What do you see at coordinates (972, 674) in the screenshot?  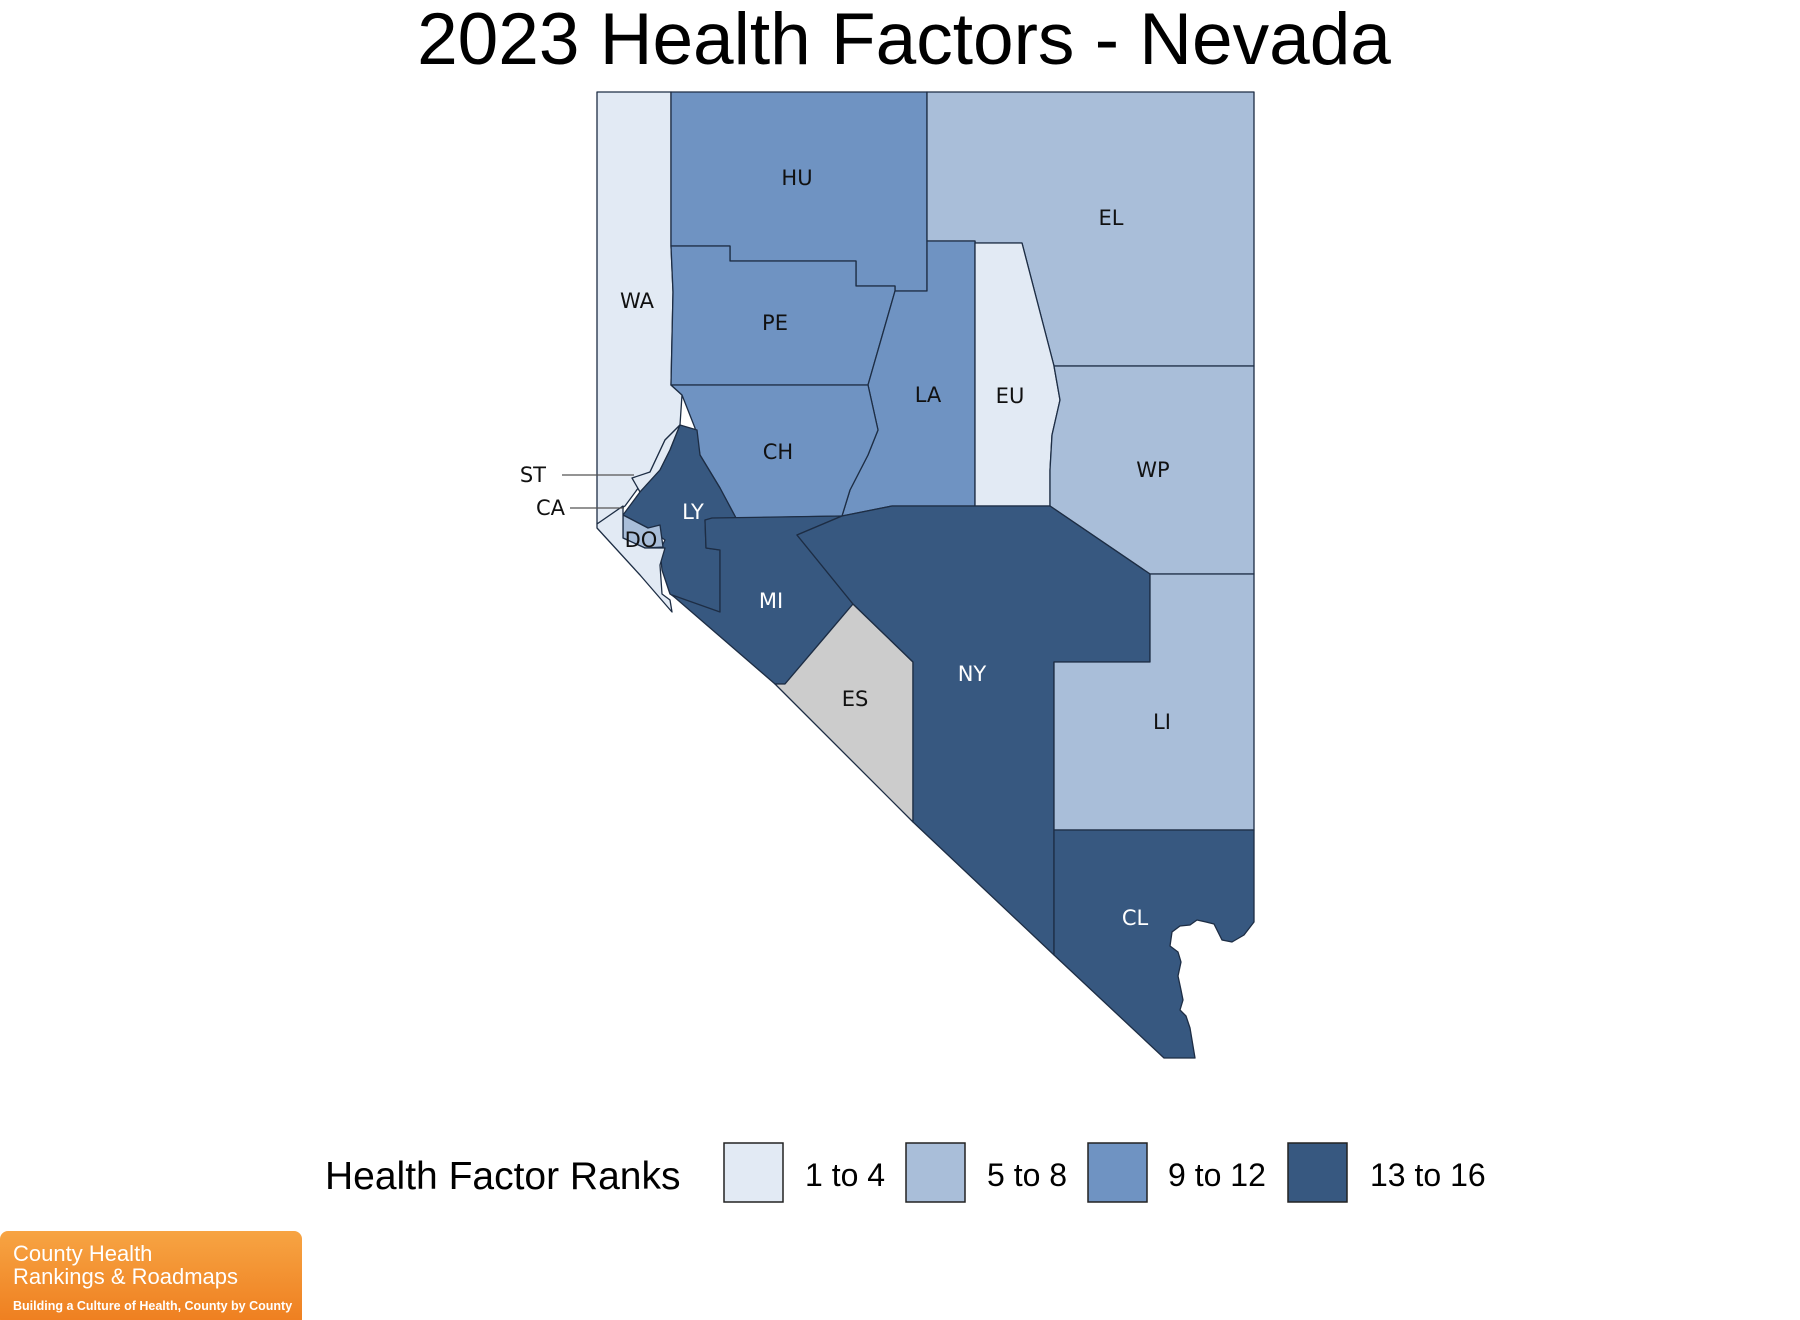 I see `label-NY: NY` at bounding box center [972, 674].